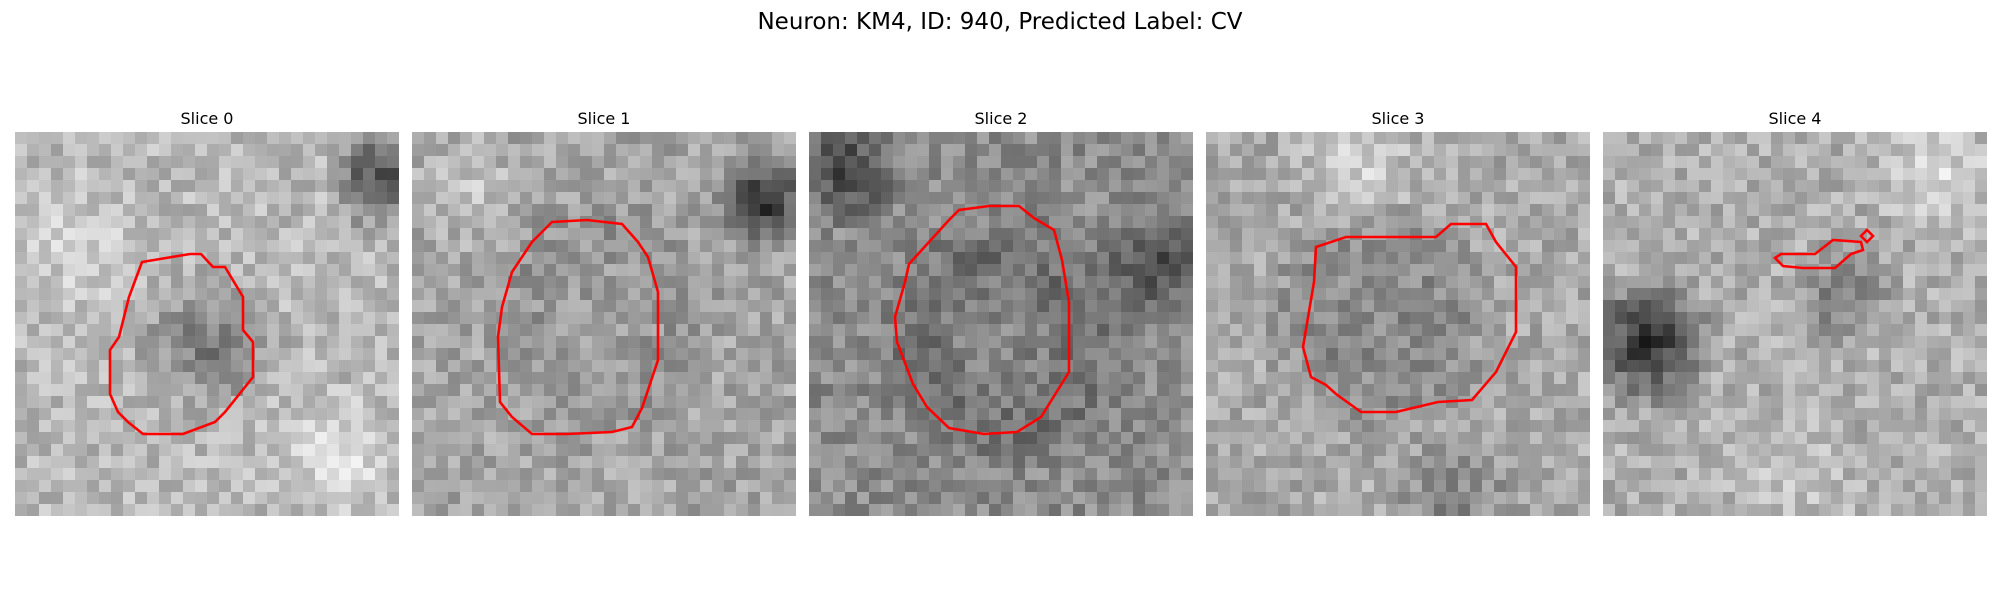  Describe the element at coordinates (1795, 119) in the screenshot. I see `slice-title-4: Slice 4` at that location.